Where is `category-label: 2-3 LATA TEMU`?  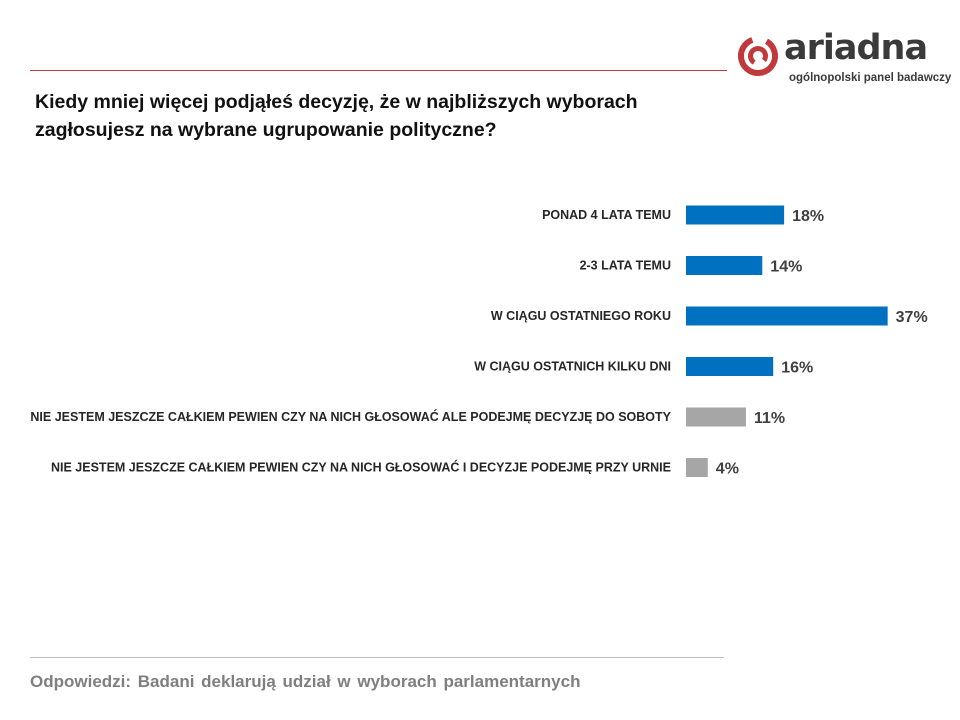 category-label: 2-3 LATA TEMU is located at coordinates (625, 266).